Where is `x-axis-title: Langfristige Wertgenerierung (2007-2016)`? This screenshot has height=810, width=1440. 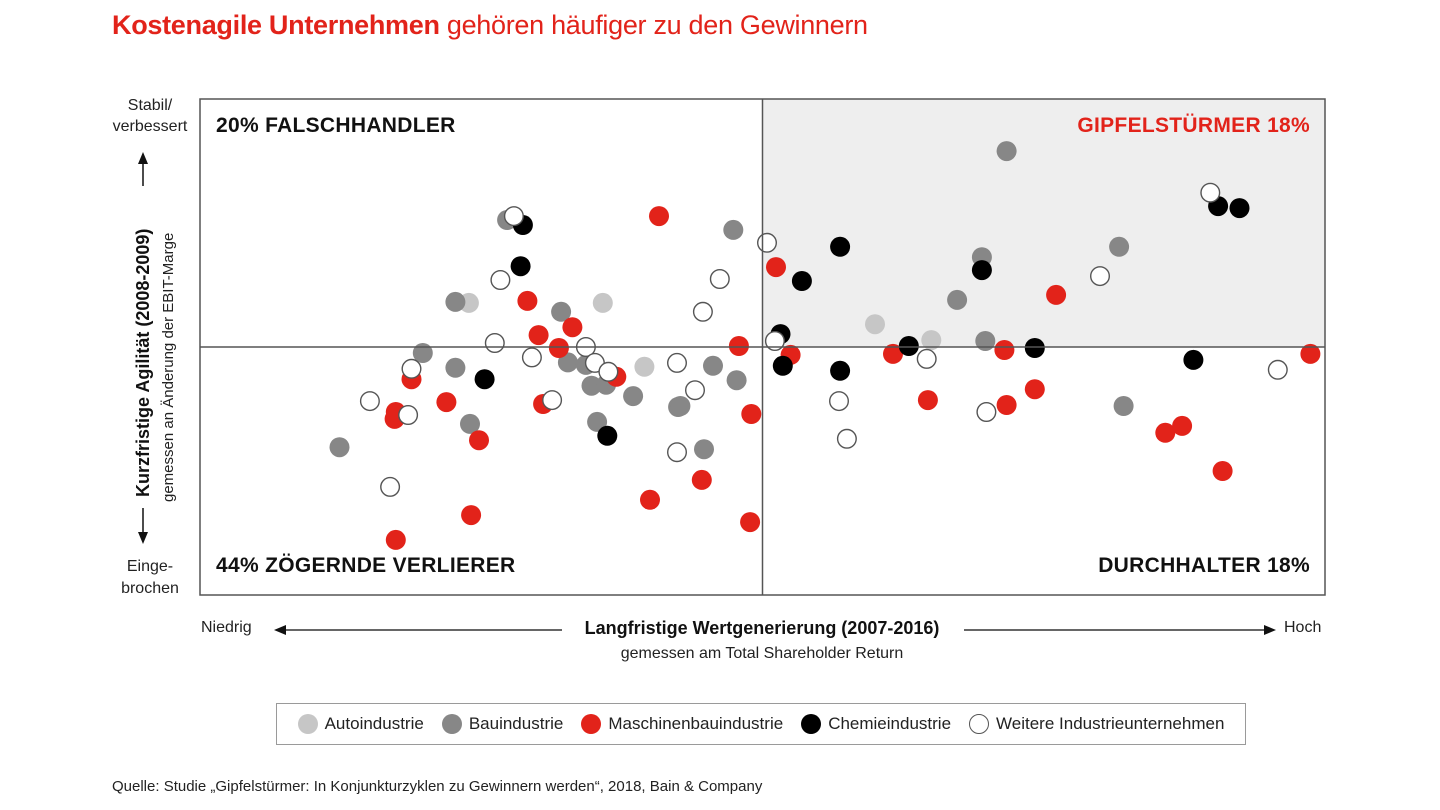
x-axis-title: Langfristige Wertgenerierung (2007-2016) is located at coordinates (720, 628).